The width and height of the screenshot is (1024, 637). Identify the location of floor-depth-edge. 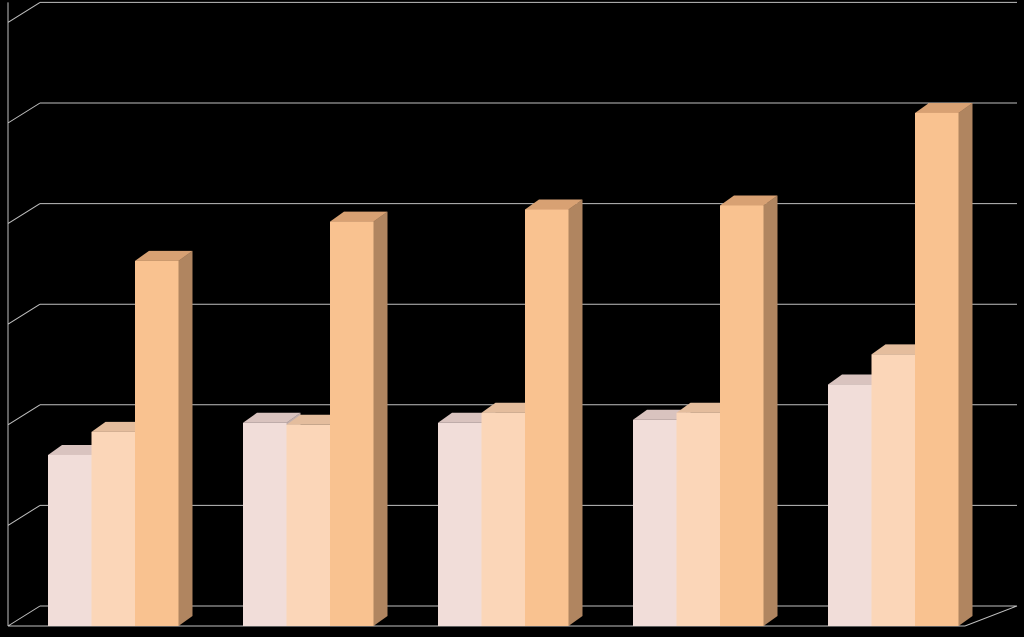
(991, 616).